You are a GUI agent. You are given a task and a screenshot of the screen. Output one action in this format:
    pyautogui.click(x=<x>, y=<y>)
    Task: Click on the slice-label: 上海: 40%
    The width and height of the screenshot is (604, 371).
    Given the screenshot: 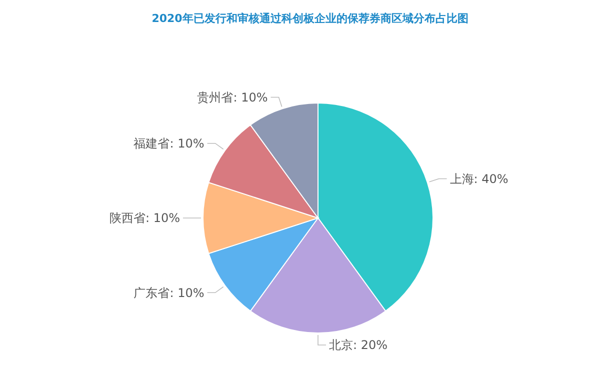 What is the action you would take?
    pyautogui.click(x=479, y=179)
    